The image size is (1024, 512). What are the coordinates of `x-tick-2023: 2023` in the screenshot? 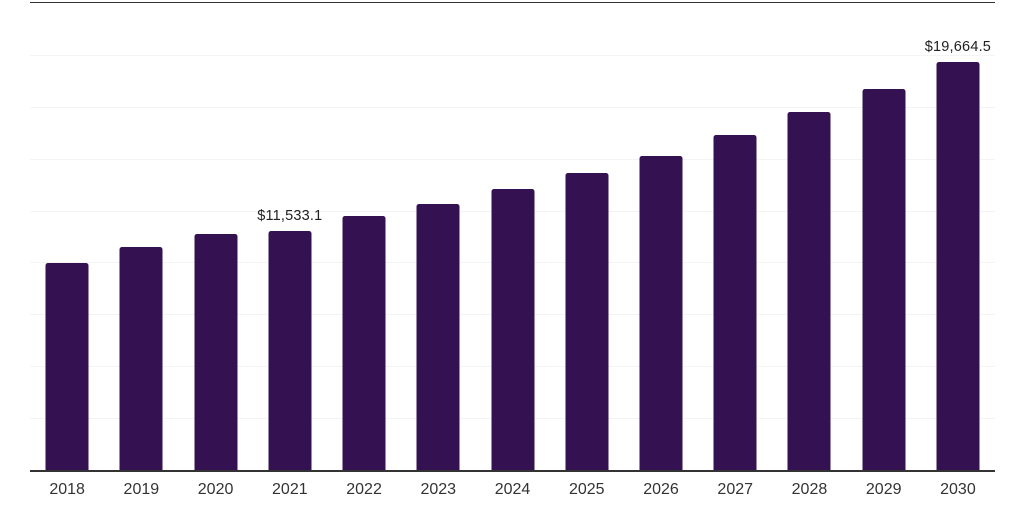 It's located at (438, 489).